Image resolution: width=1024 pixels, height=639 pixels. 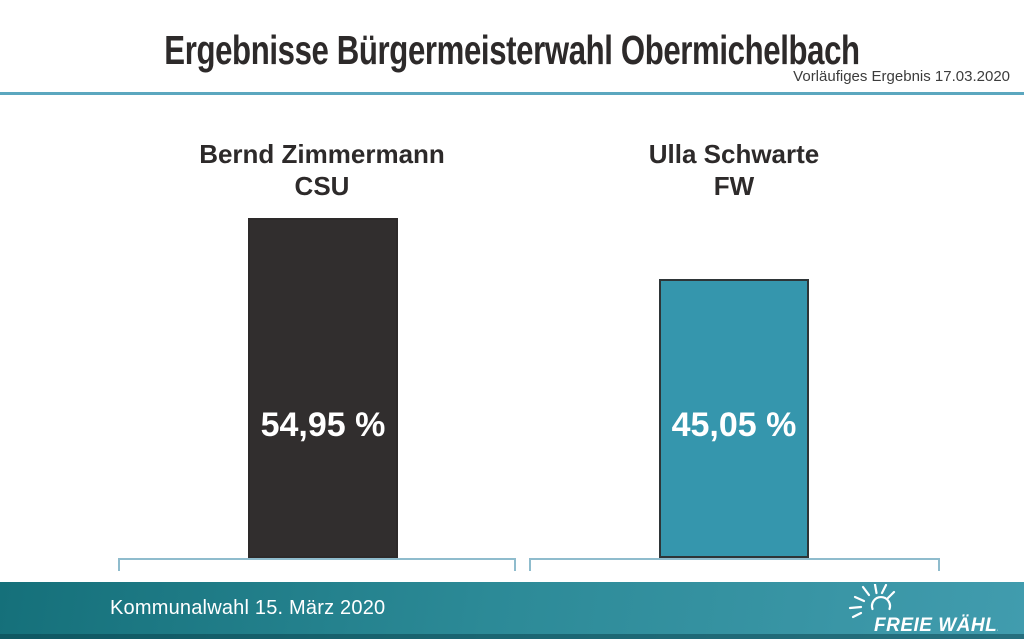 What do you see at coordinates (734, 154) in the screenshot?
I see `candidate-name: Ulla Schwarte` at bounding box center [734, 154].